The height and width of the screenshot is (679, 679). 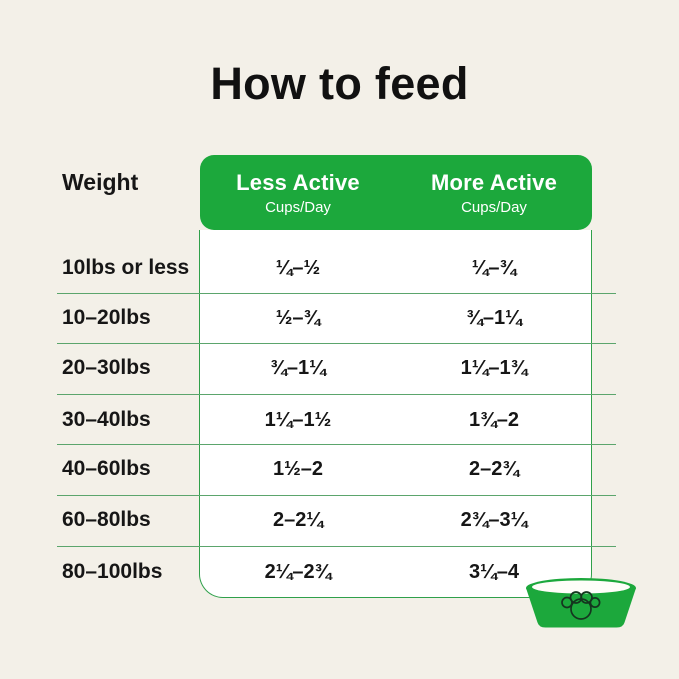 What do you see at coordinates (339, 469) in the screenshot?
I see `table-row: 40–60lbs 1½–2 2–2¾` at bounding box center [339, 469].